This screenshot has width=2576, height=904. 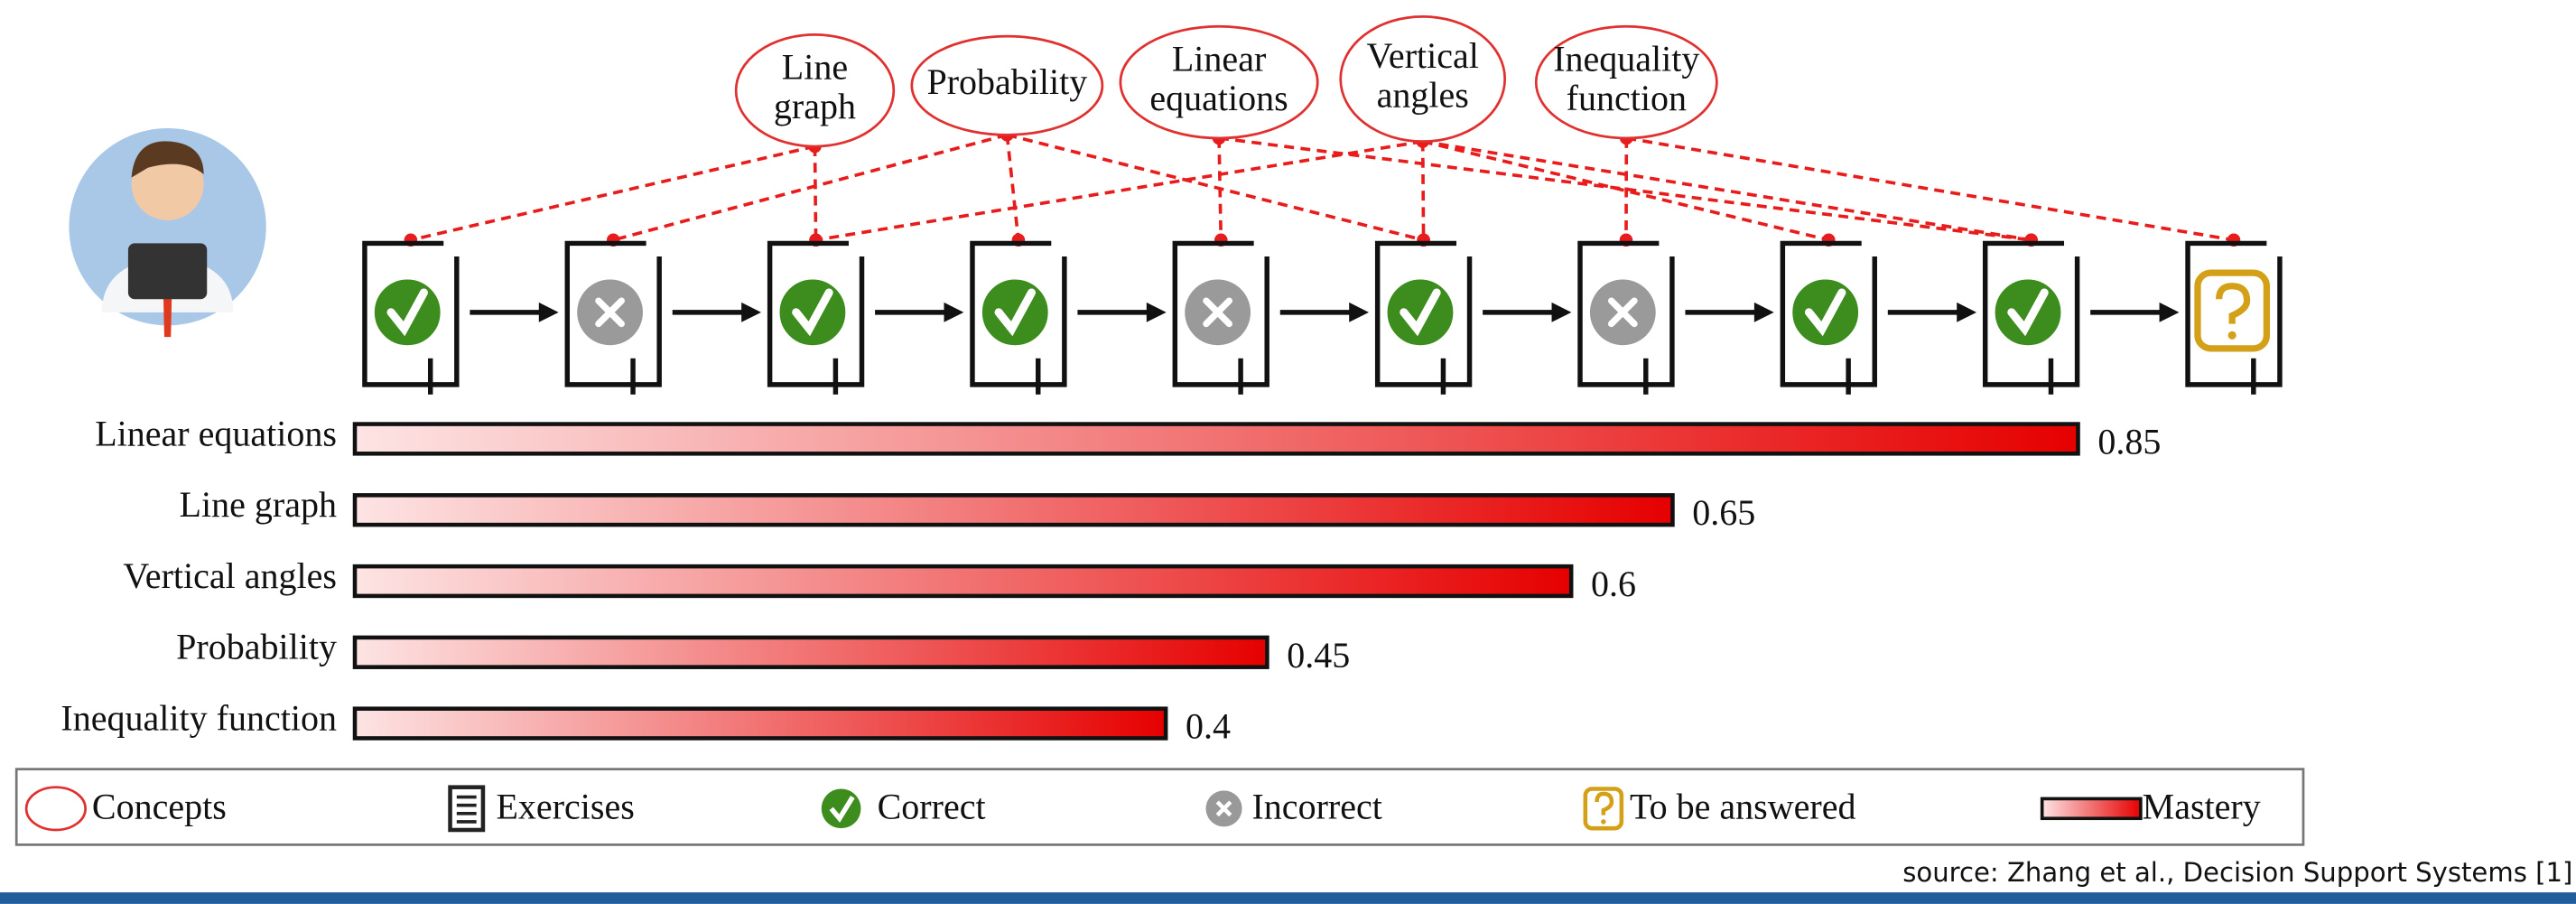 I want to click on legend-label: Correct, so click(x=932, y=806).